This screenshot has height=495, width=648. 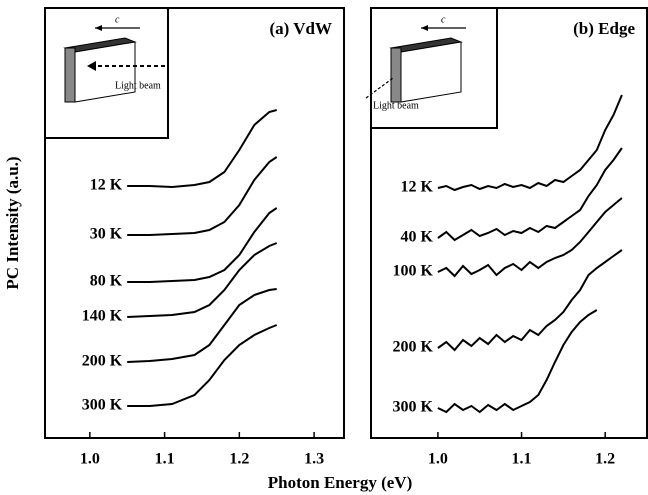 I want to click on curve-label: 100 K, so click(x=412, y=271).